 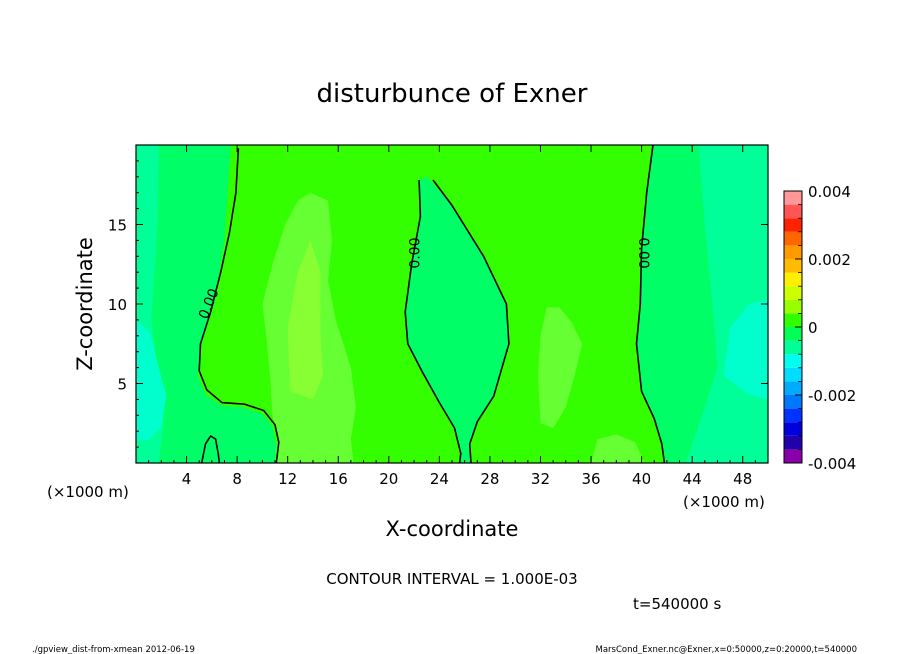 I want to click on x-tick-label: 16, so click(x=338, y=479).